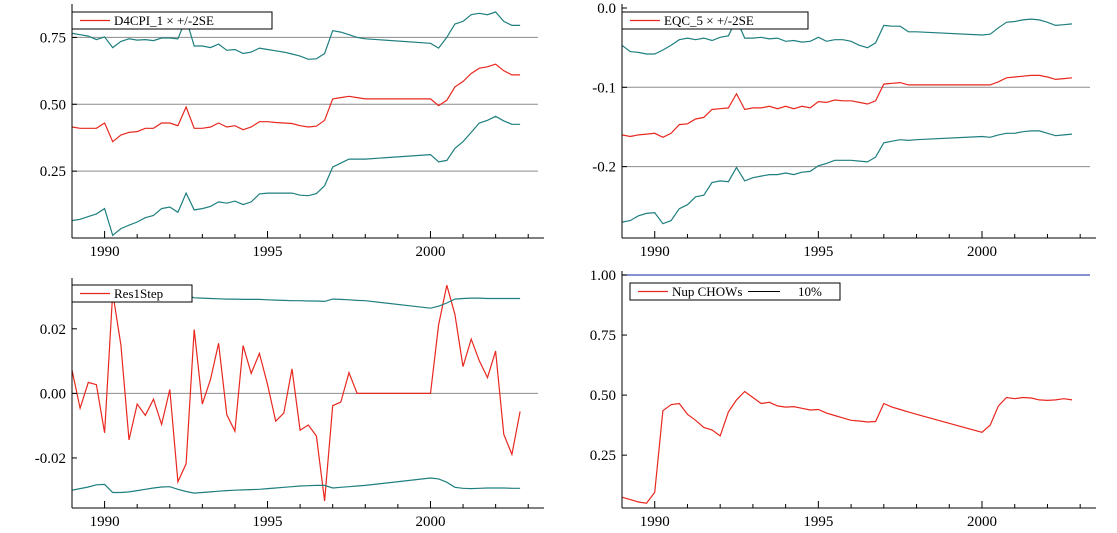 This screenshot has width=1117, height=533. I want to click on legend-label: D4CPI_1 × +/-2SE, so click(164, 20).